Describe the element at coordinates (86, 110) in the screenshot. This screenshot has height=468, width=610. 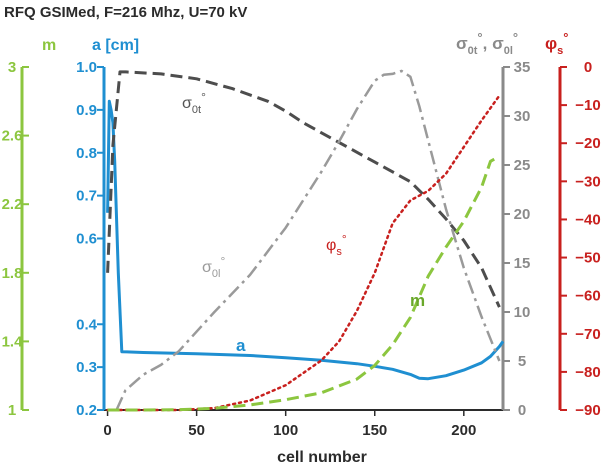
I see `a-tick-label: 0.9` at that location.